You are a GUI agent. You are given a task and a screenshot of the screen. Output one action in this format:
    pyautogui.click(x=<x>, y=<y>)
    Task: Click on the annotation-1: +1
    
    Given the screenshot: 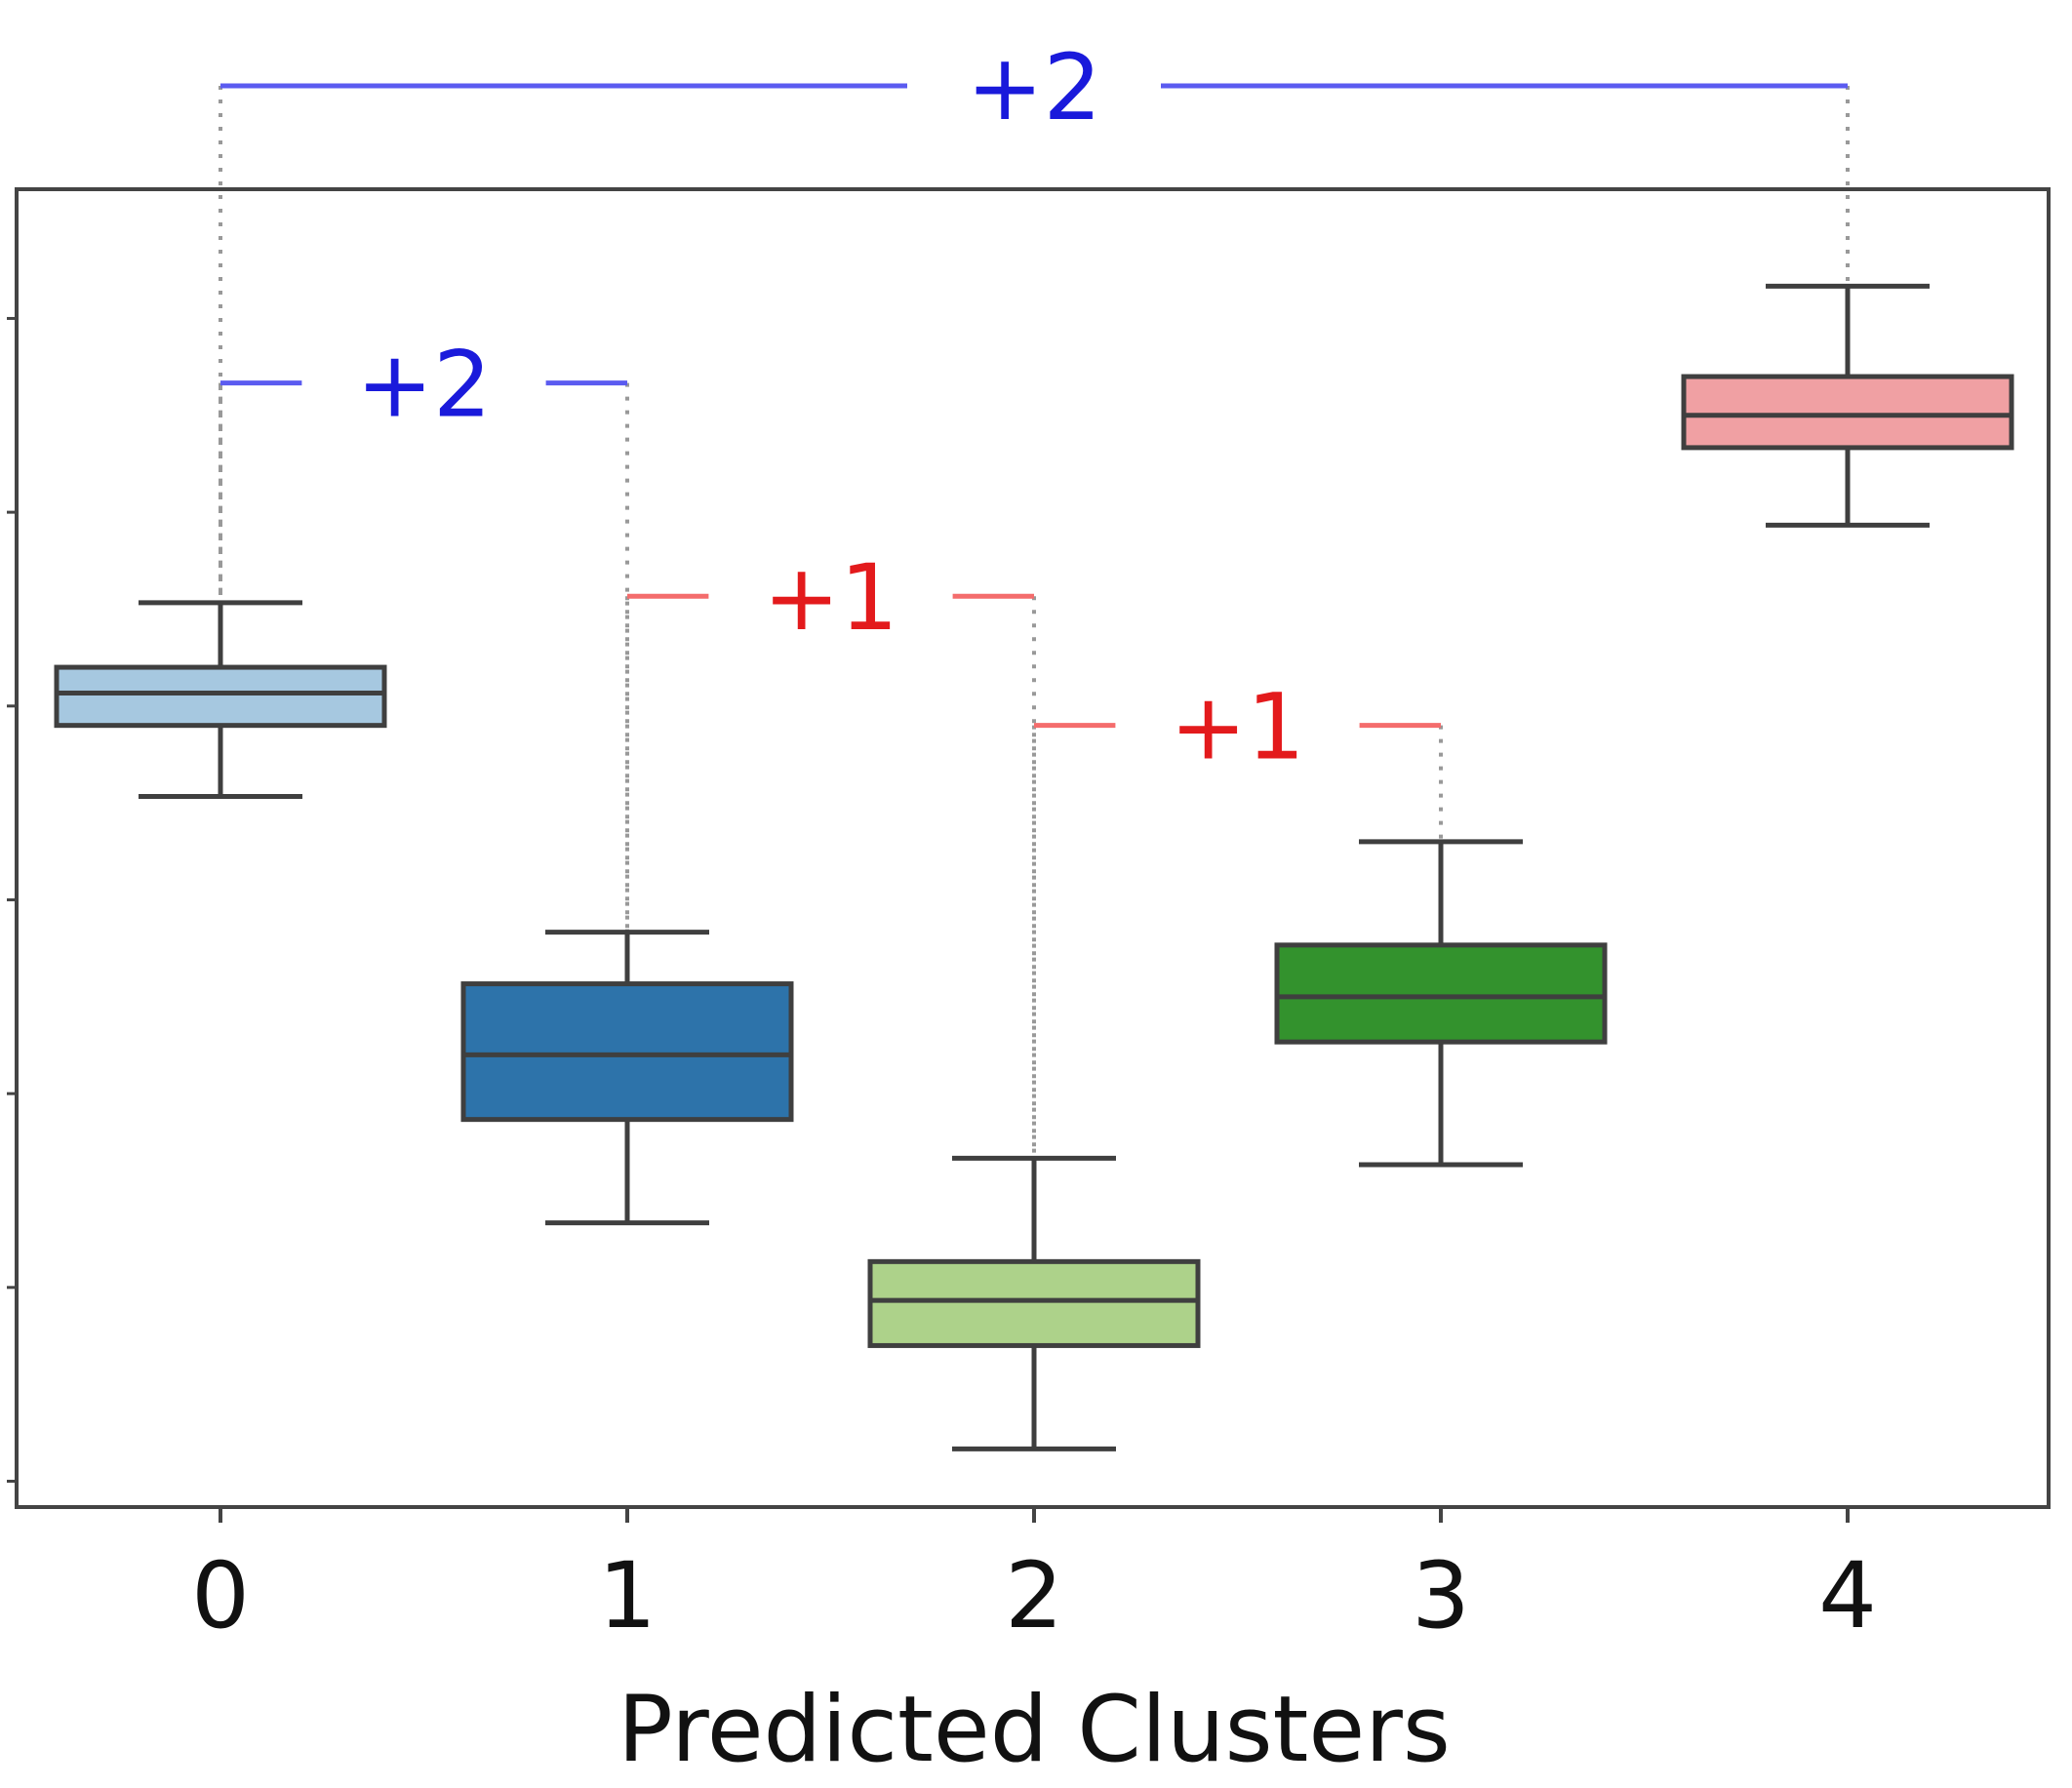 What is the action you would take?
    pyautogui.click(x=830, y=598)
    